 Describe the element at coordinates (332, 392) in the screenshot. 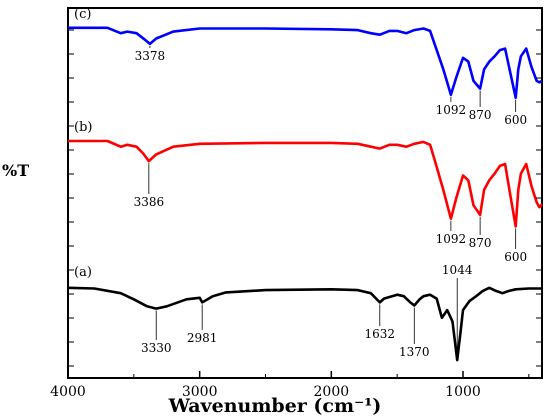

I see `x-tick-label: 2000` at that location.